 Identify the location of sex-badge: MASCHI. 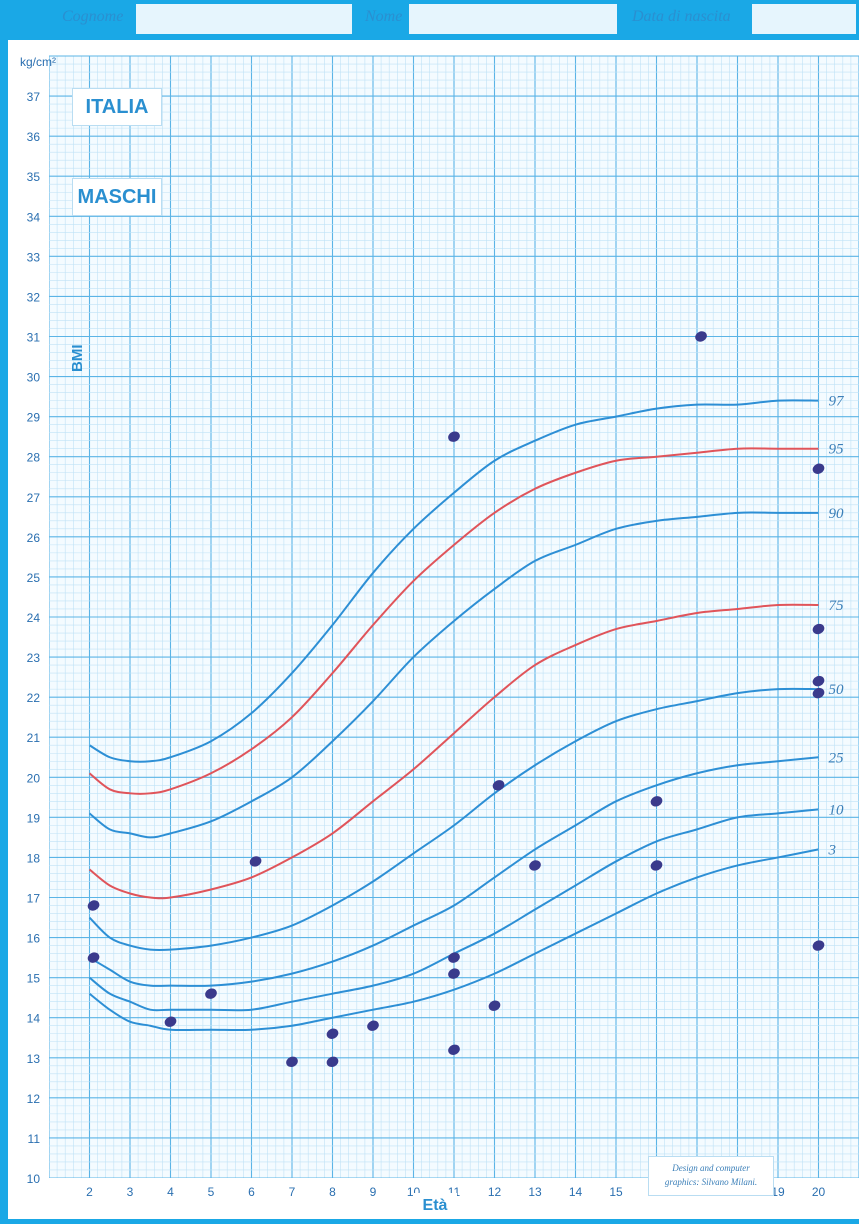
(117, 197).